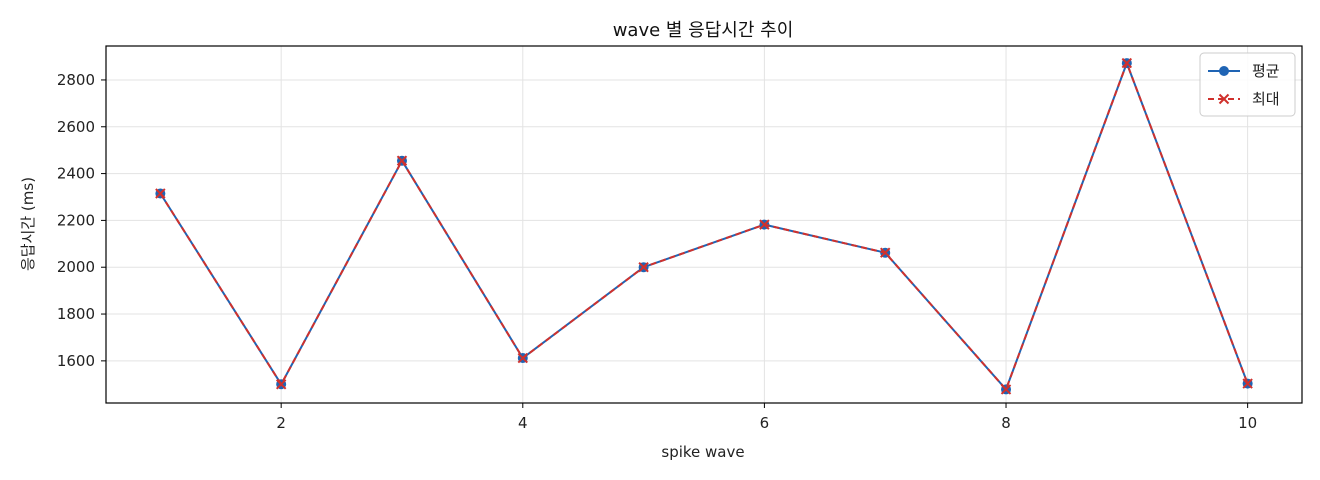 This screenshot has width=1320, height=480. What do you see at coordinates (1006, 423) in the screenshot?
I see `x-tick-label: 8` at bounding box center [1006, 423].